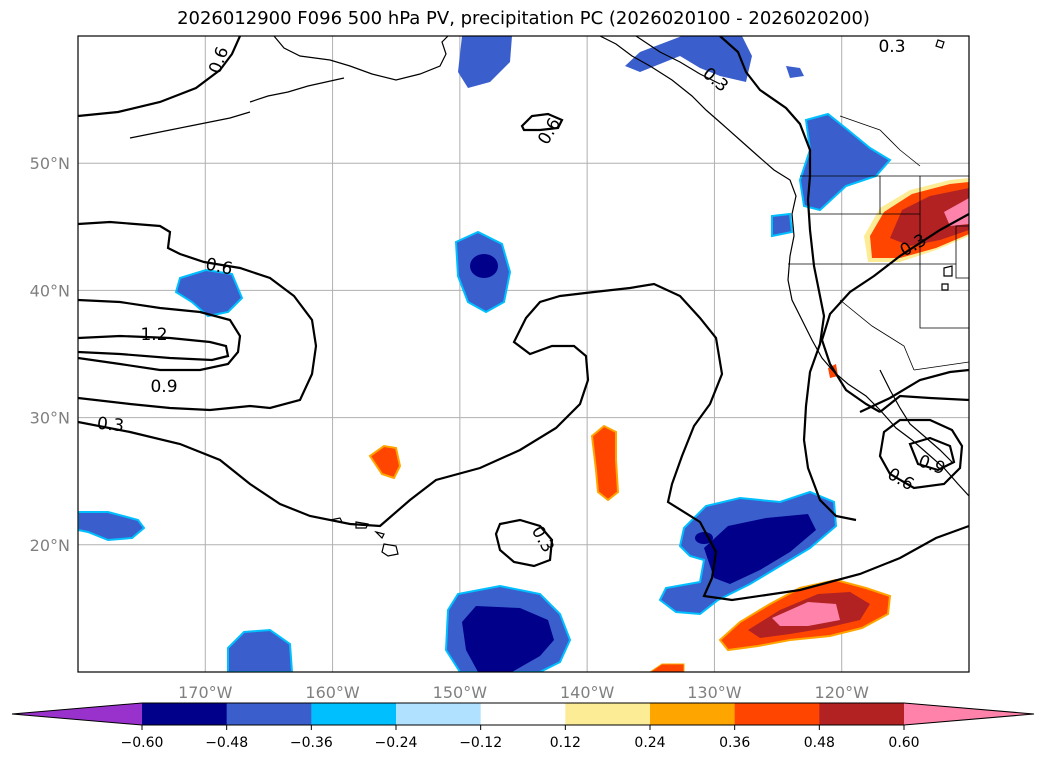  Describe the element at coordinates (969, 714) in the screenshot. I see `colorbar-extend-high` at that location.